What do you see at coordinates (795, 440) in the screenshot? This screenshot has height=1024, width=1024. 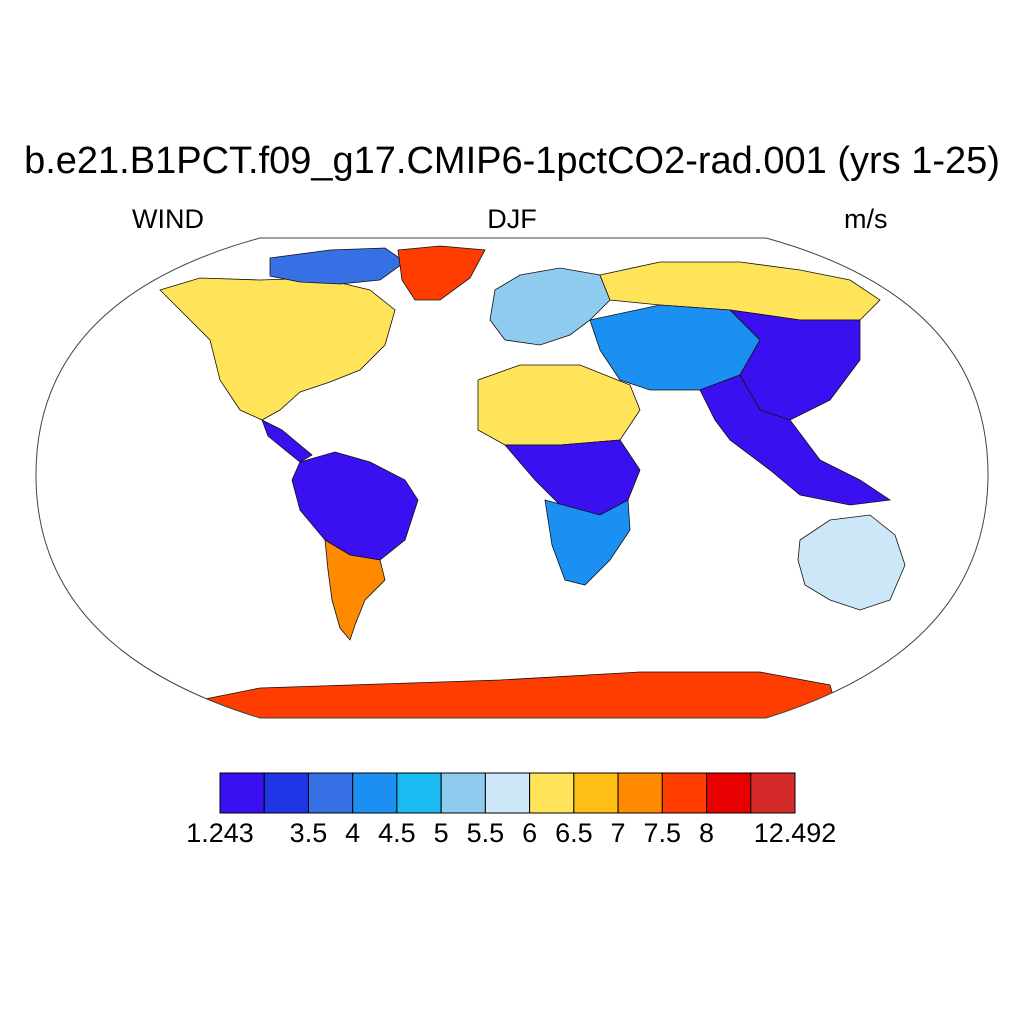 I see `region-southeast-asia` at bounding box center [795, 440].